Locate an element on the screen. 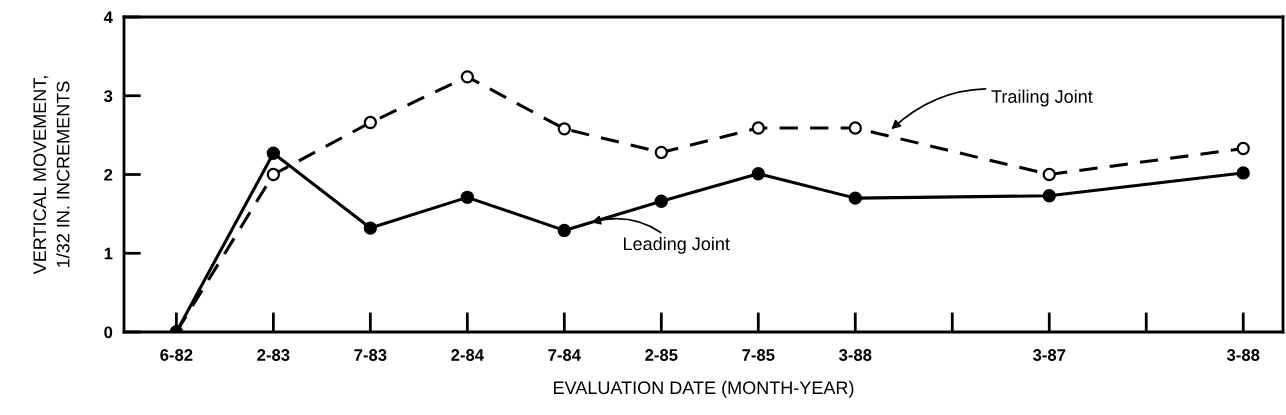 This screenshot has width=1286, height=415. x-tick-label: 2-83 is located at coordinates (273, 355).